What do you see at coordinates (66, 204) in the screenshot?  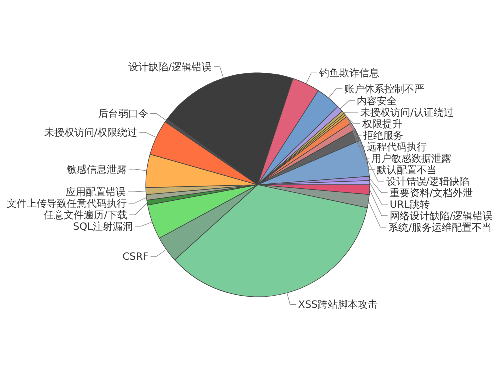 I see `slice-label: 文件上传导致任意代码执行` at bounding box center [66, 204].